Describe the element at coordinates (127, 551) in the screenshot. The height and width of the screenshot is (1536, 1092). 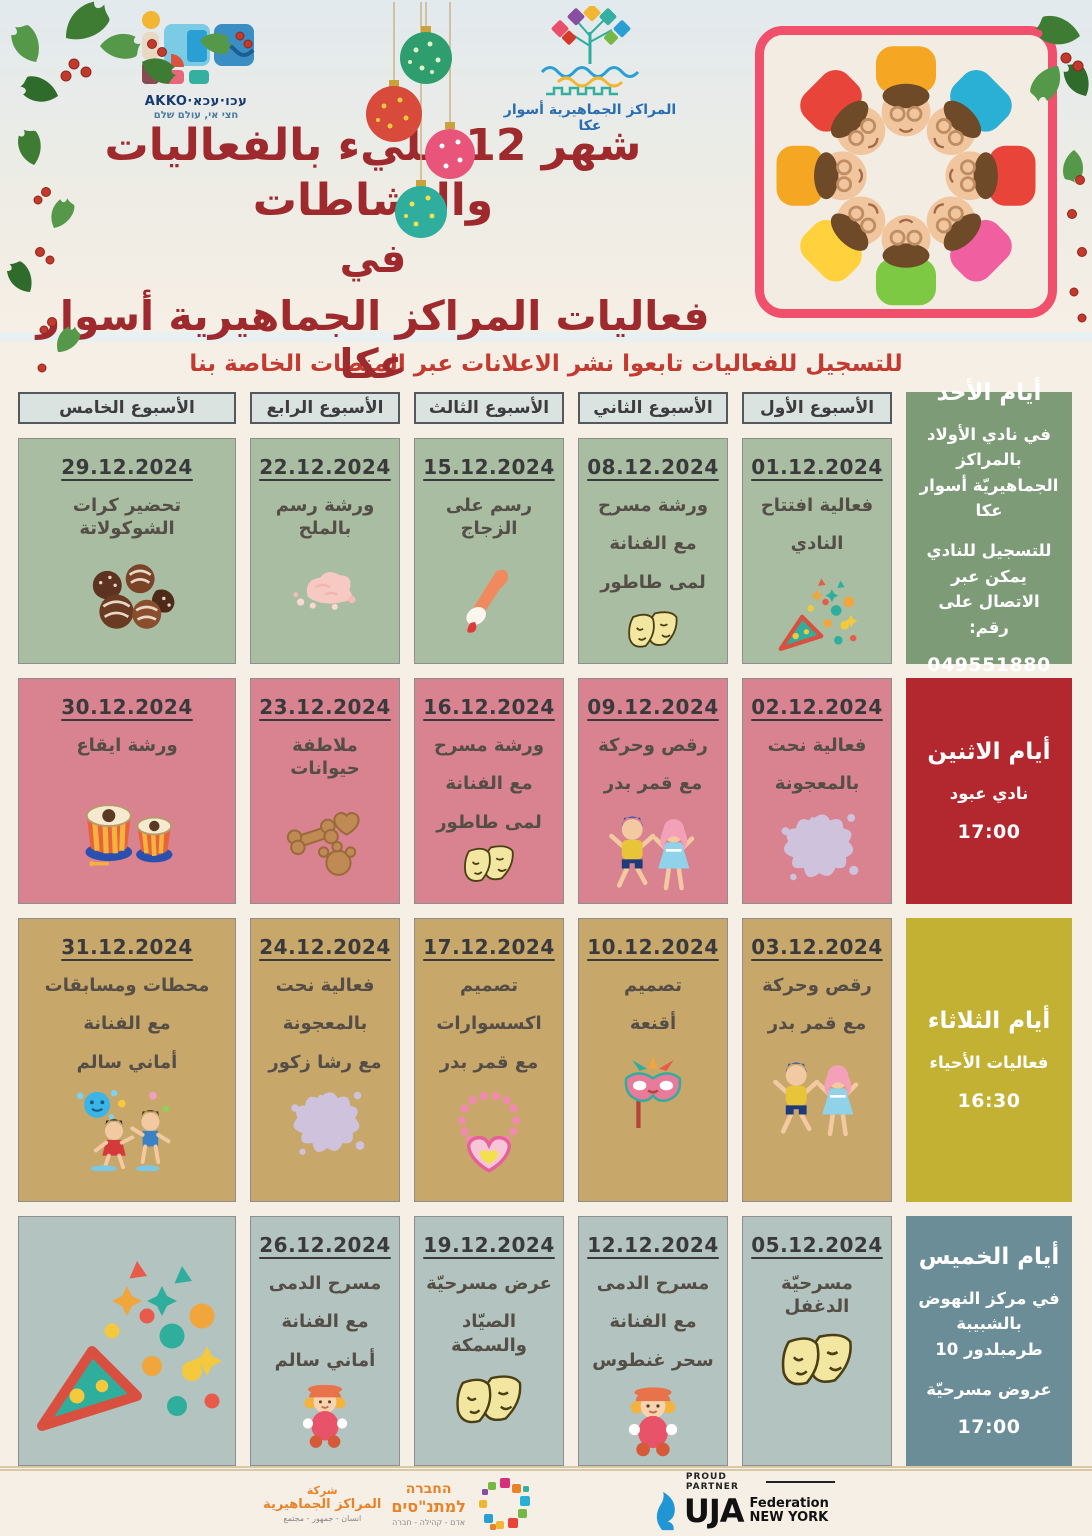
I see `activity-card: 29.12.2024 تحضير كرات الشوكولاتة` at that location.